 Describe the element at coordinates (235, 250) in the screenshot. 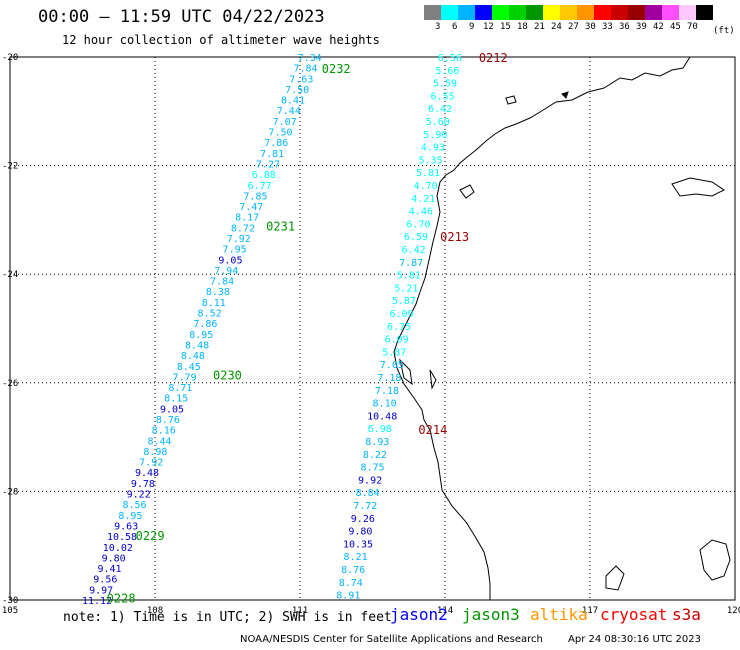

I see `wave-height-value-west: 7.95` at that location.